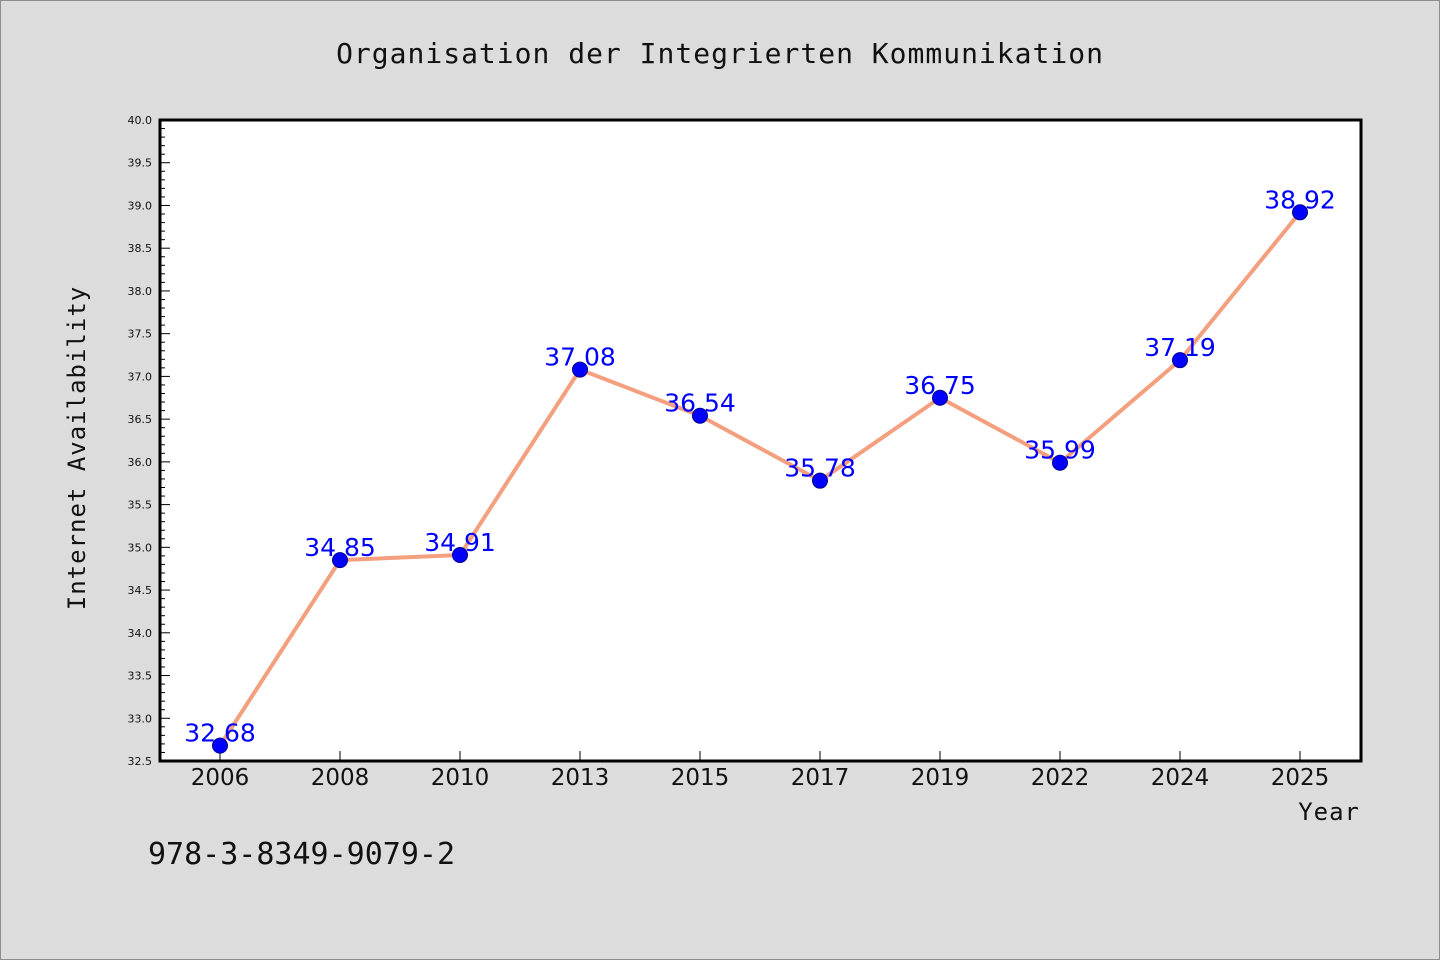 This screenshot has width=1440, height=960. I want to click on x-tick-label: 2015, so click(700, 778).